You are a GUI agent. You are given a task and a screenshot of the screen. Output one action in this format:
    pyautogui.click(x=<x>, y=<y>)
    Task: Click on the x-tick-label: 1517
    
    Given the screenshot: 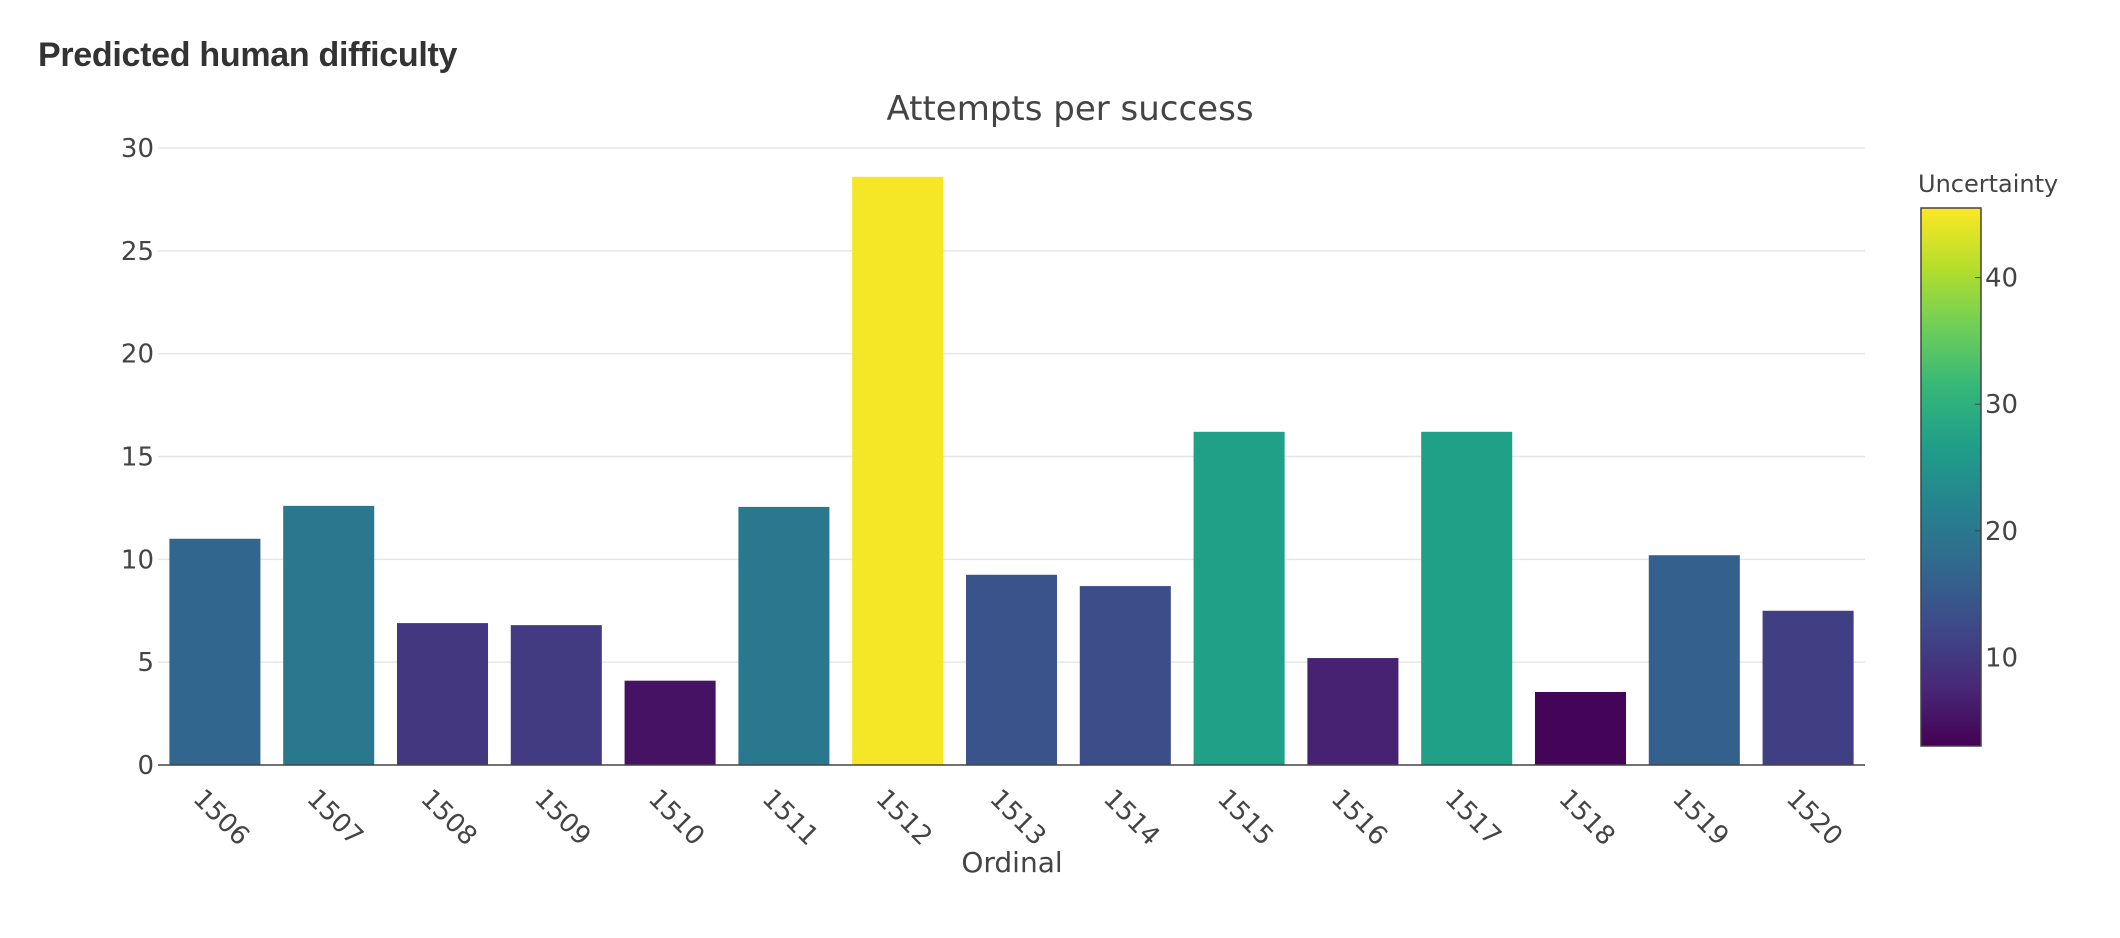 What is the action you would take?
    pyautogui.click(x=1473, y=818)
    